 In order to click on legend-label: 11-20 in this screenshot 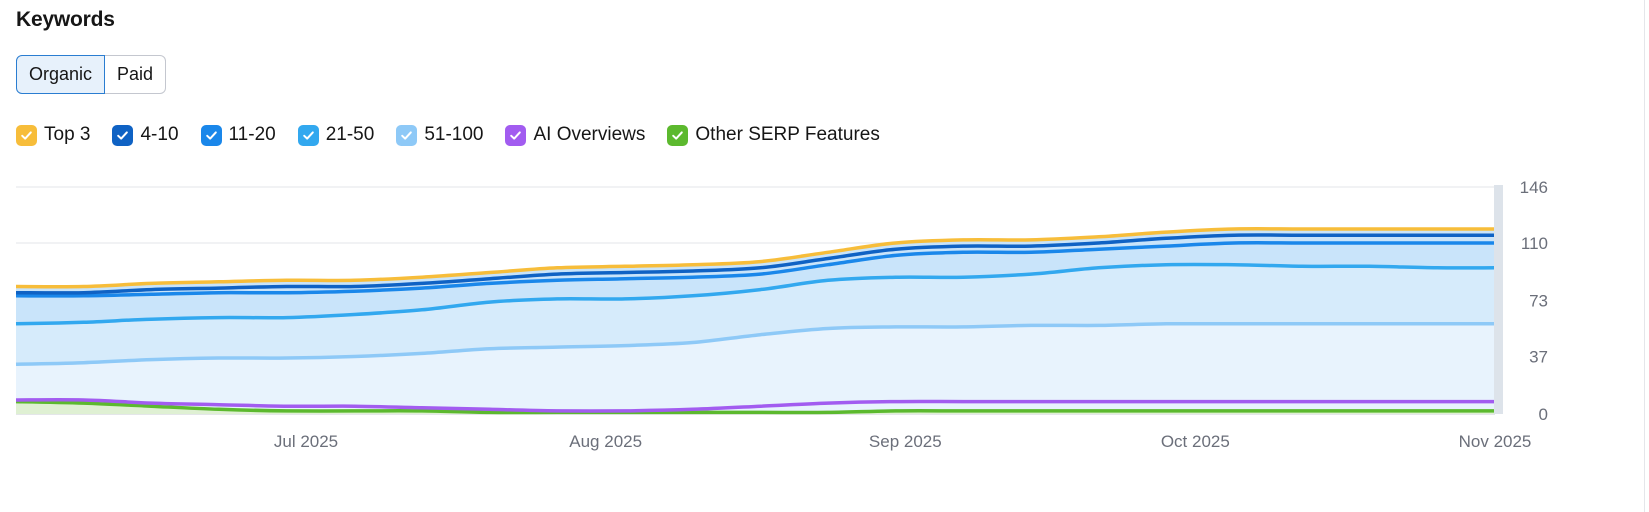, I will do `click(252, 134)`.